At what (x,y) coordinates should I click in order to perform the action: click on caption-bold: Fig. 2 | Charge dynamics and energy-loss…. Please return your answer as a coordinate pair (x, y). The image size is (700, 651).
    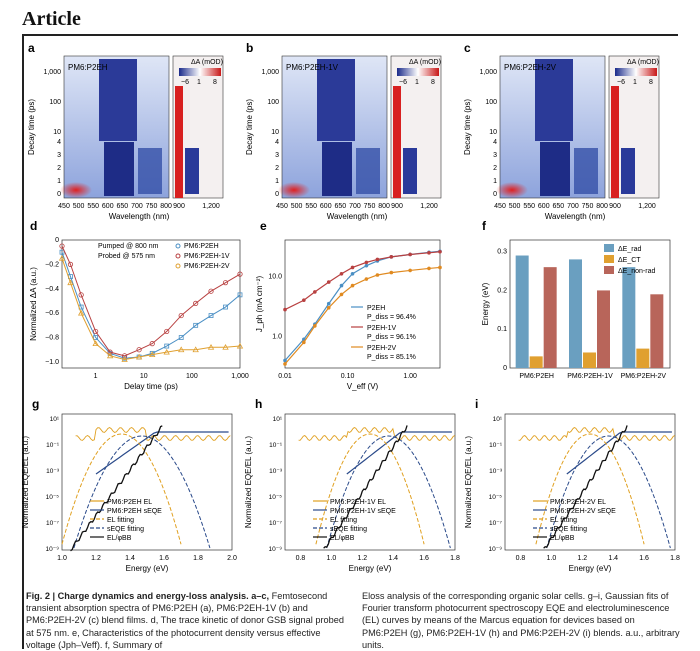
    Looking at the image, I should click on (148, 596).